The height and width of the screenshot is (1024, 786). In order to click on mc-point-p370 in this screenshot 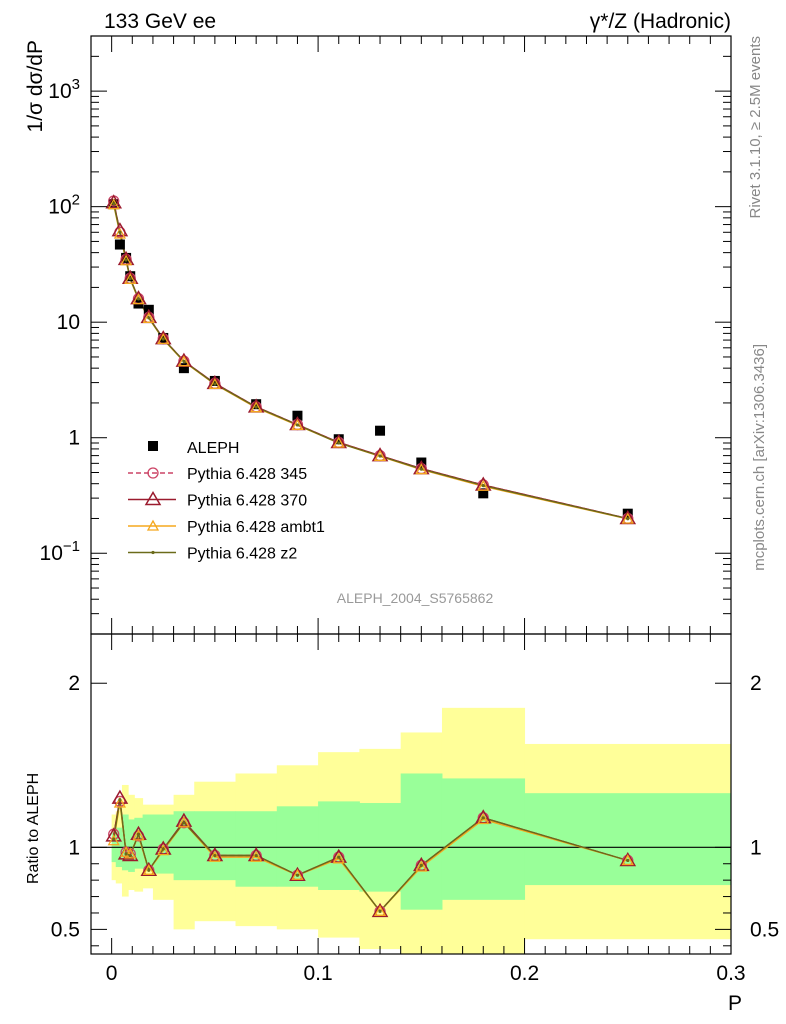, I will do `click(114, 201)`.